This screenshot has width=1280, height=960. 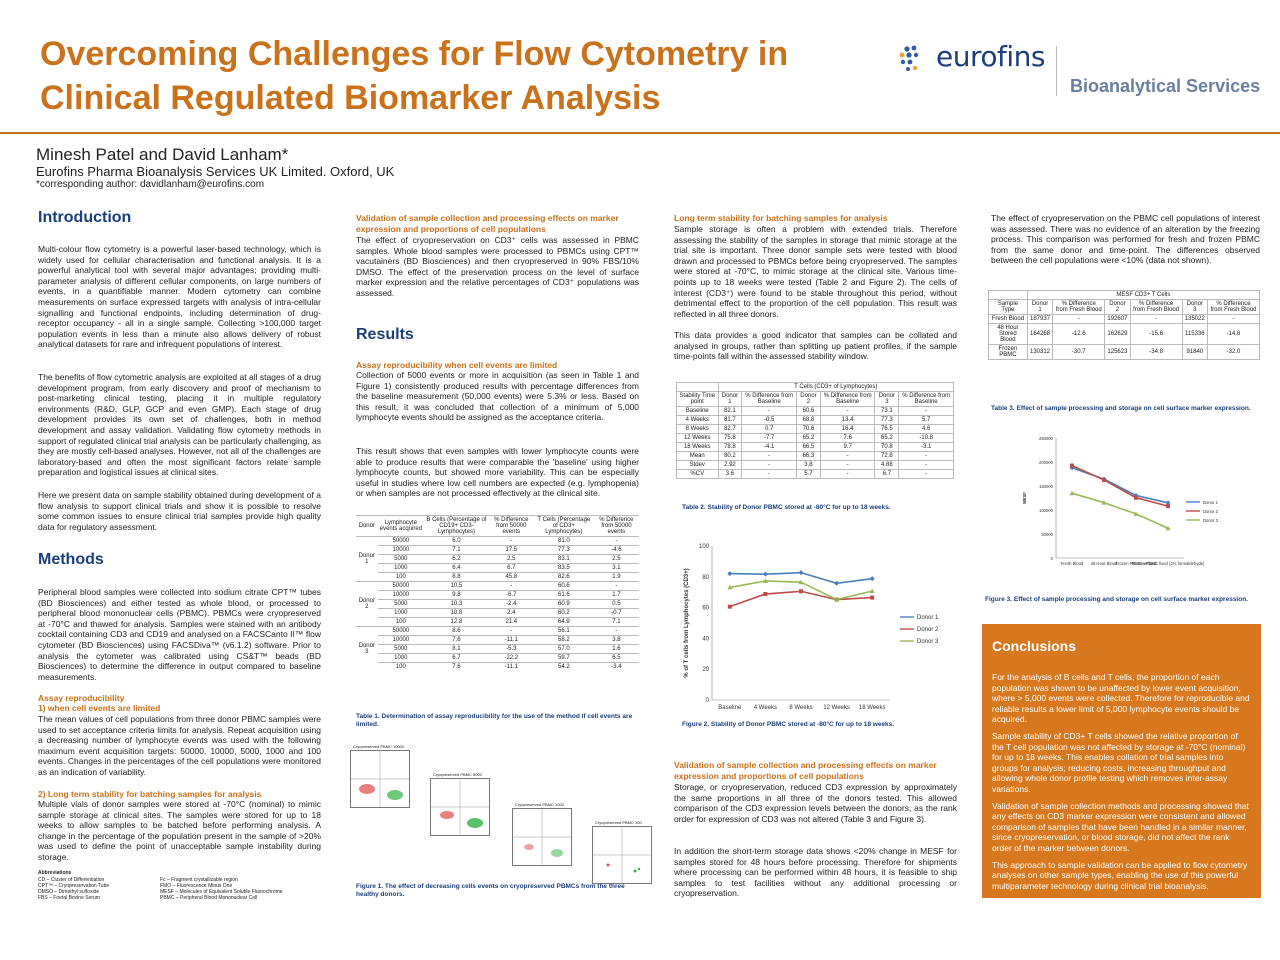 I want to click on table2-header-cell: % Difference from Baseline, so click(x=769, y=399).